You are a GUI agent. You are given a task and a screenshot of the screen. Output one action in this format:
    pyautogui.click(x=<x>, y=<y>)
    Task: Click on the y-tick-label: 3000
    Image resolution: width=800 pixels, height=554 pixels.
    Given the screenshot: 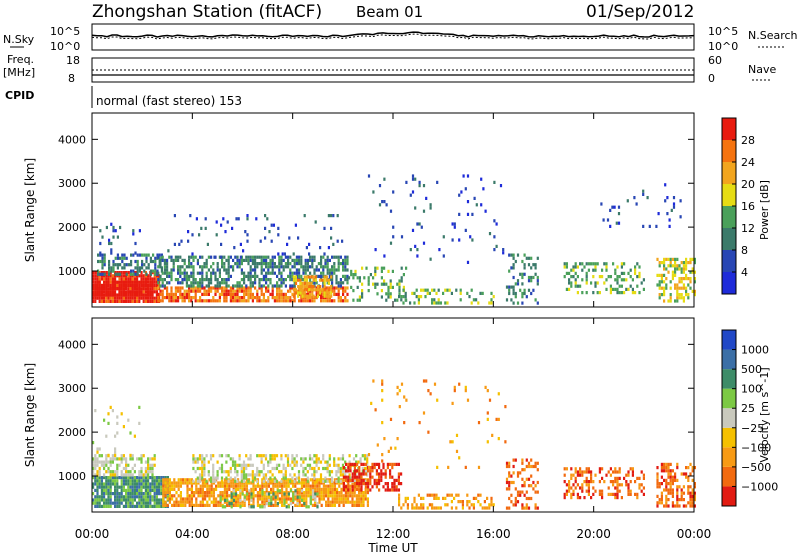 What is the action you would take?
    pyautogui.click(x=72, y=183)
    